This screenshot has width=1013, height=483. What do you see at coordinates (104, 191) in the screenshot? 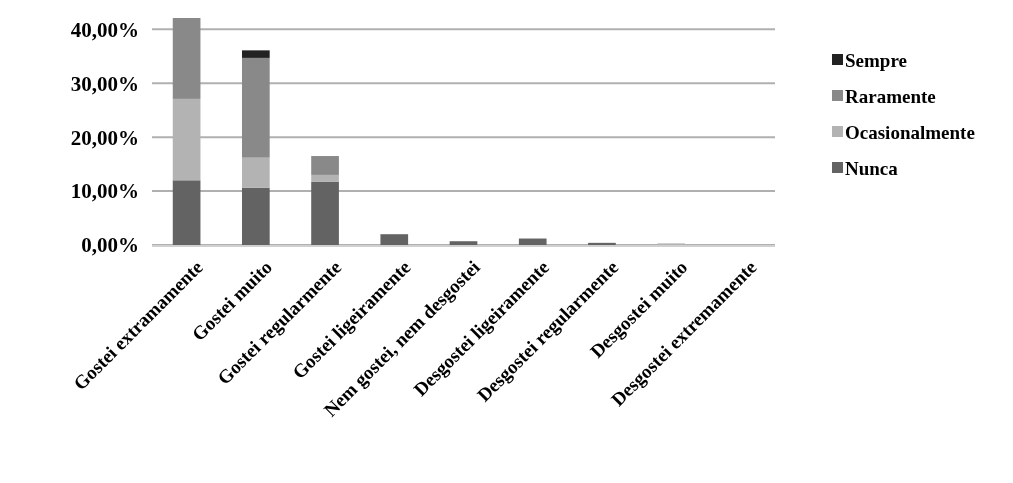
I see `y-tick-label: 10,00%` at bounding box center [104, 191].